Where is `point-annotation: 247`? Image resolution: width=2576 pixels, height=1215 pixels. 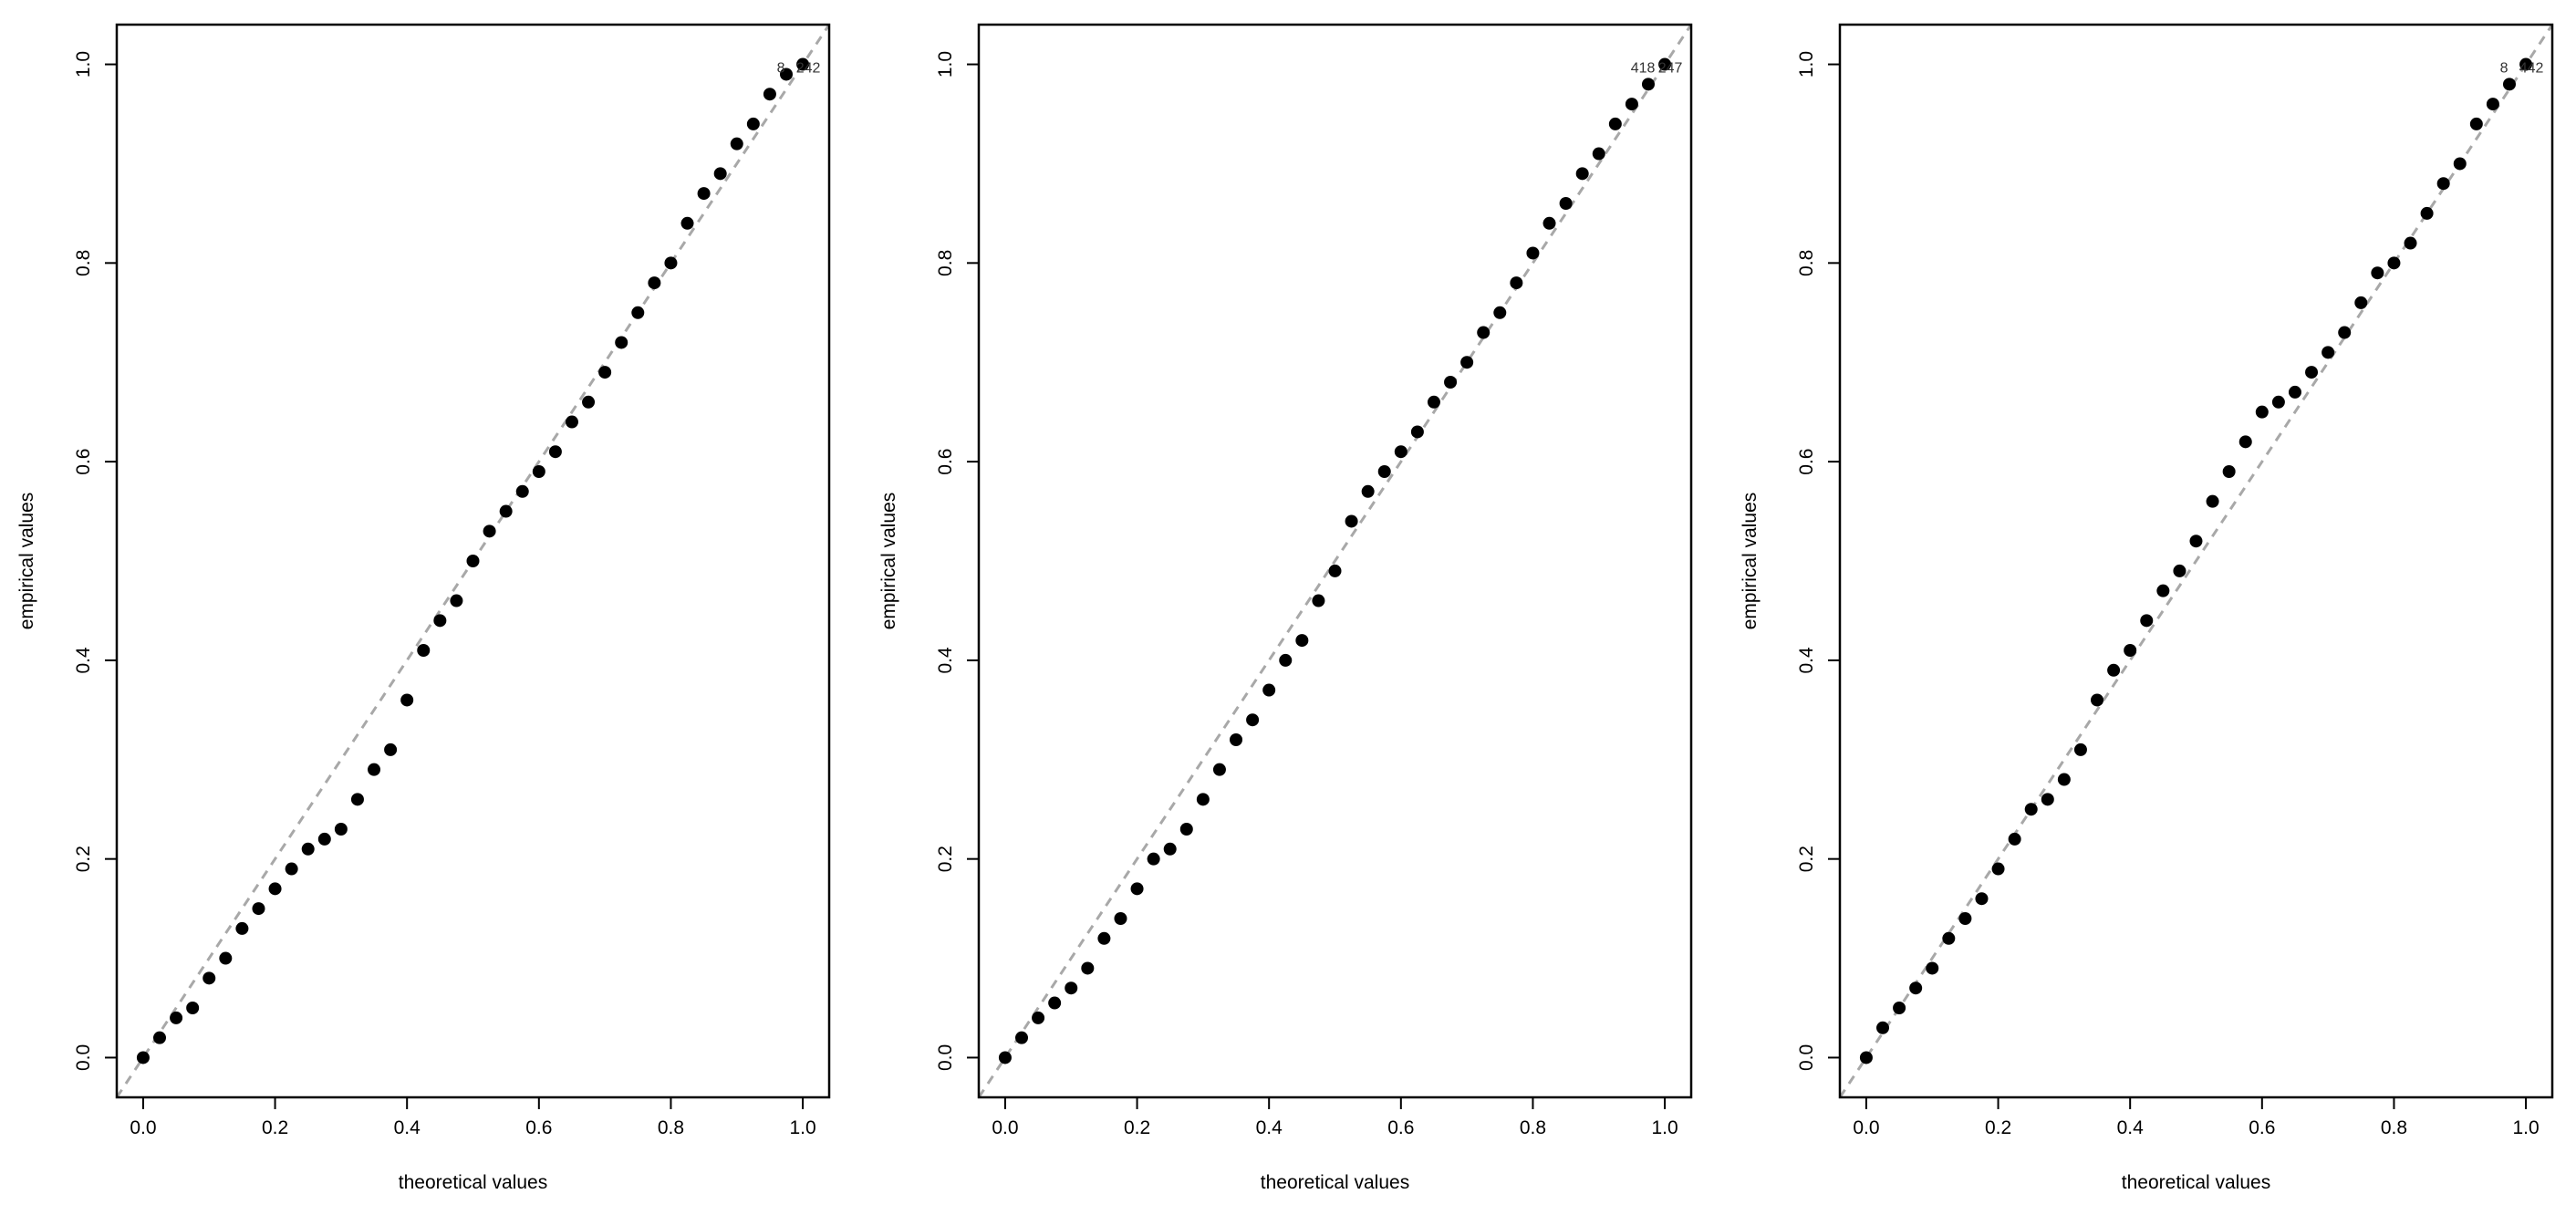
point-annotation: 247 is located at coordinates (1670, 69).